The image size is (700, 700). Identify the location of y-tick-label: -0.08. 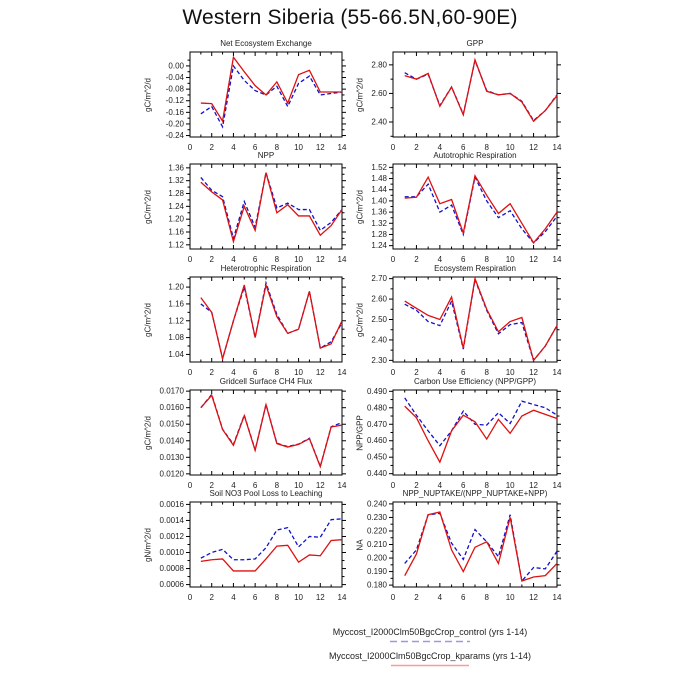
(175, 89).